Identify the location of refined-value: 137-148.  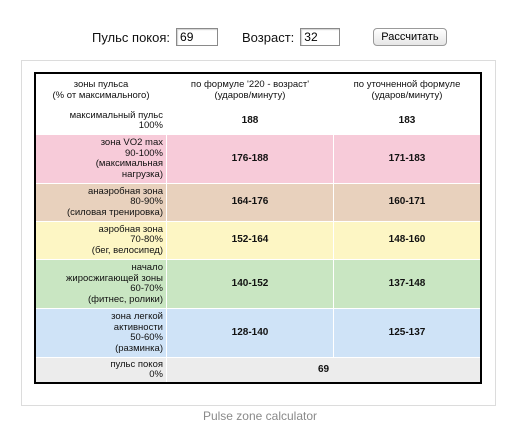
(407, 284).